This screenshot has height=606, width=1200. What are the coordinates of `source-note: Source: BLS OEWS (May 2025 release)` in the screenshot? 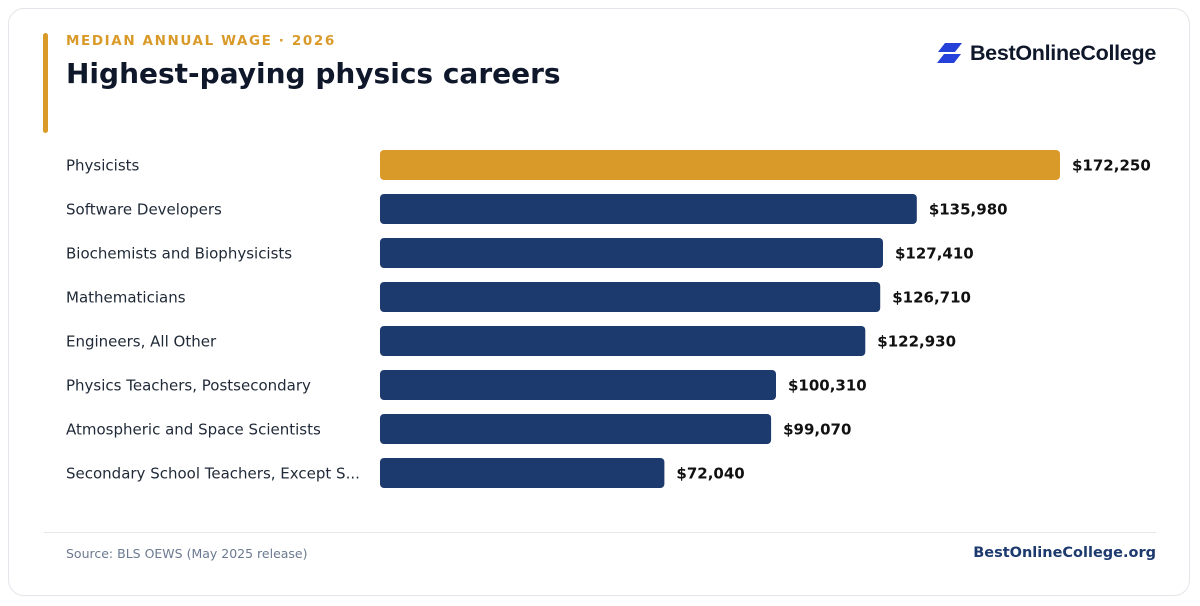 It's located at (187, 553).